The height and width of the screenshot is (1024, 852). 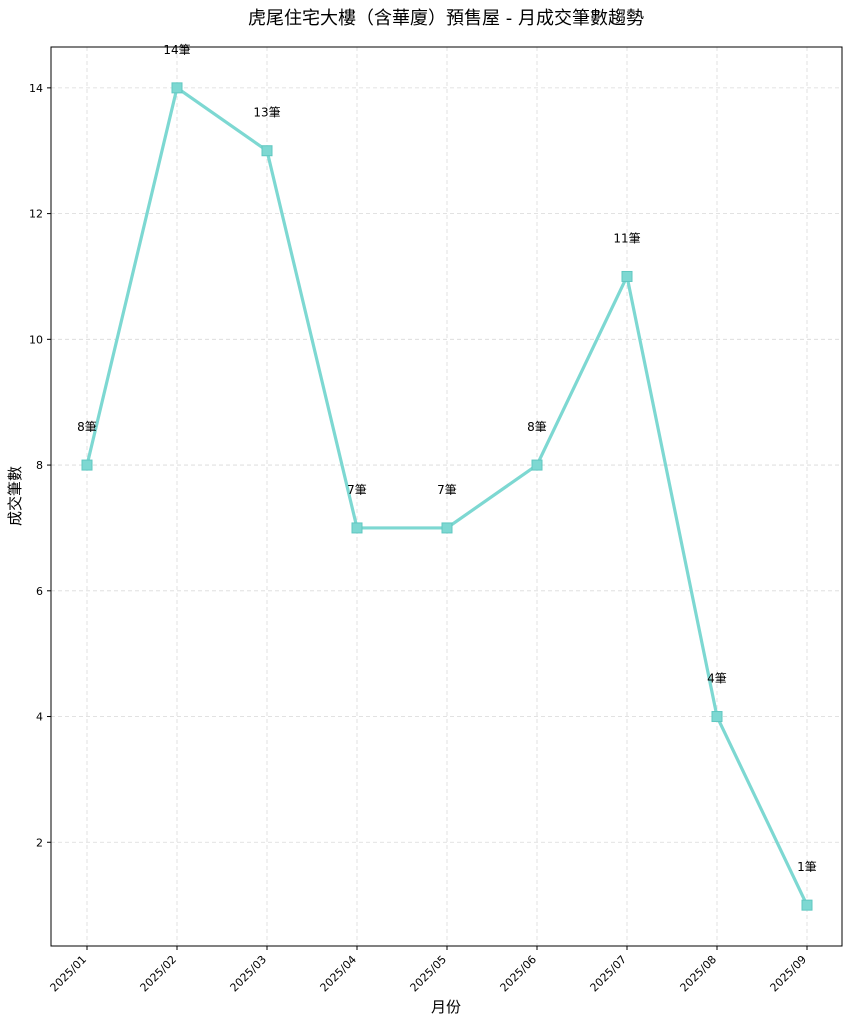 I want to click on y-tick-label: 14, so click(x=36, y=88).